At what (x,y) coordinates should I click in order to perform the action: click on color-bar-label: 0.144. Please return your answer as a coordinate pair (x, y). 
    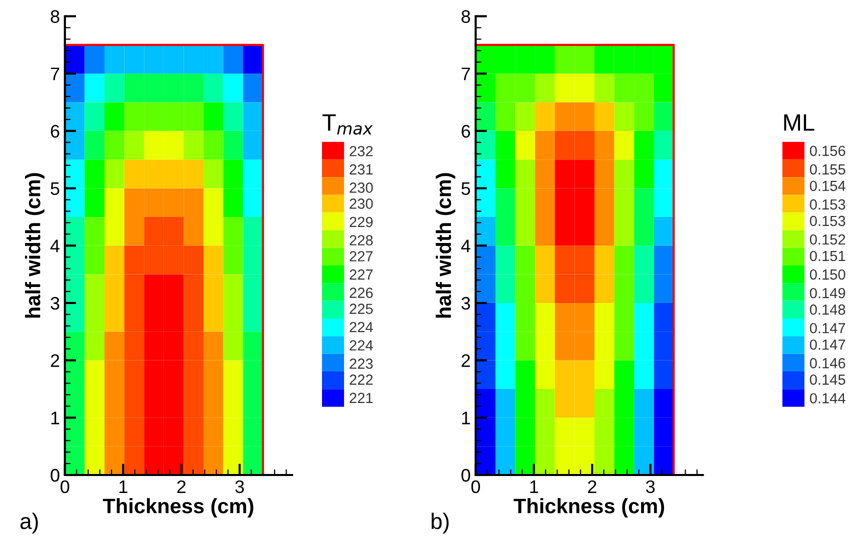
    Looking at the image, I should click on (828, 398).